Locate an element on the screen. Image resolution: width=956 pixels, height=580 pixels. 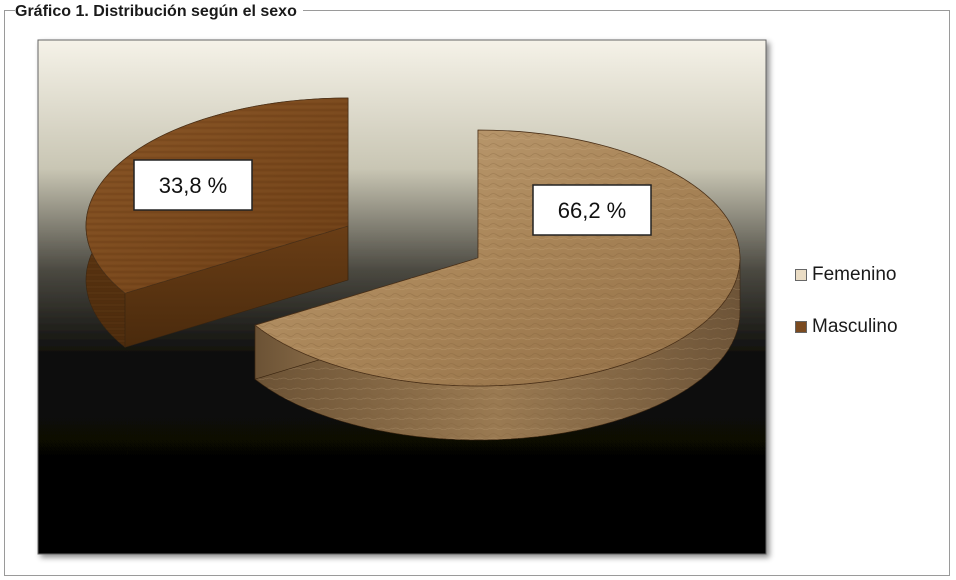
legend-label-femenino: Femenino is located at coordinates (854, 274).